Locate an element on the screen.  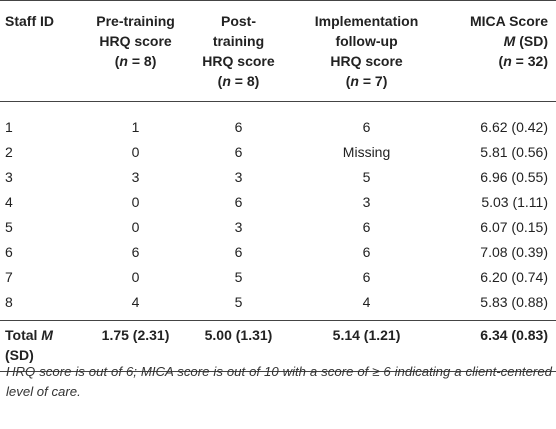
total-followup: 5.14 (1.21) is located at coordinates (366, 335).